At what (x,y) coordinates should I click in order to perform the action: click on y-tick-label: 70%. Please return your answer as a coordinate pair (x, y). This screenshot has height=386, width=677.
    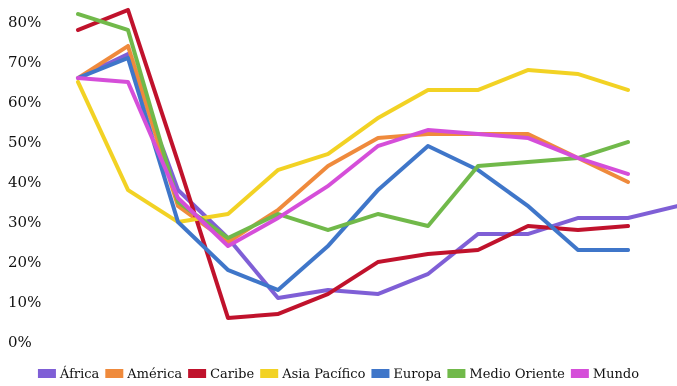
    Looking at the image, I should click on (24, 62).